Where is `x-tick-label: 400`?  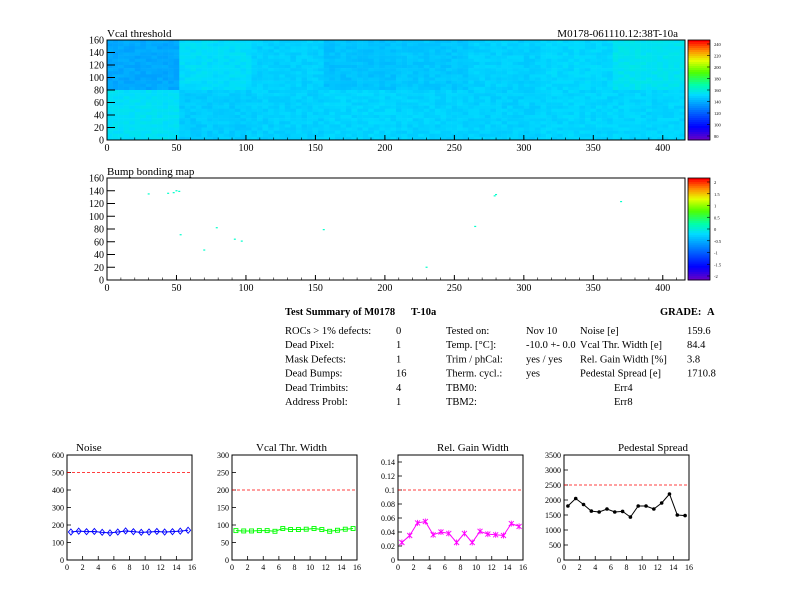 x-tick-label: 400 is located at coordinates (662, 148).